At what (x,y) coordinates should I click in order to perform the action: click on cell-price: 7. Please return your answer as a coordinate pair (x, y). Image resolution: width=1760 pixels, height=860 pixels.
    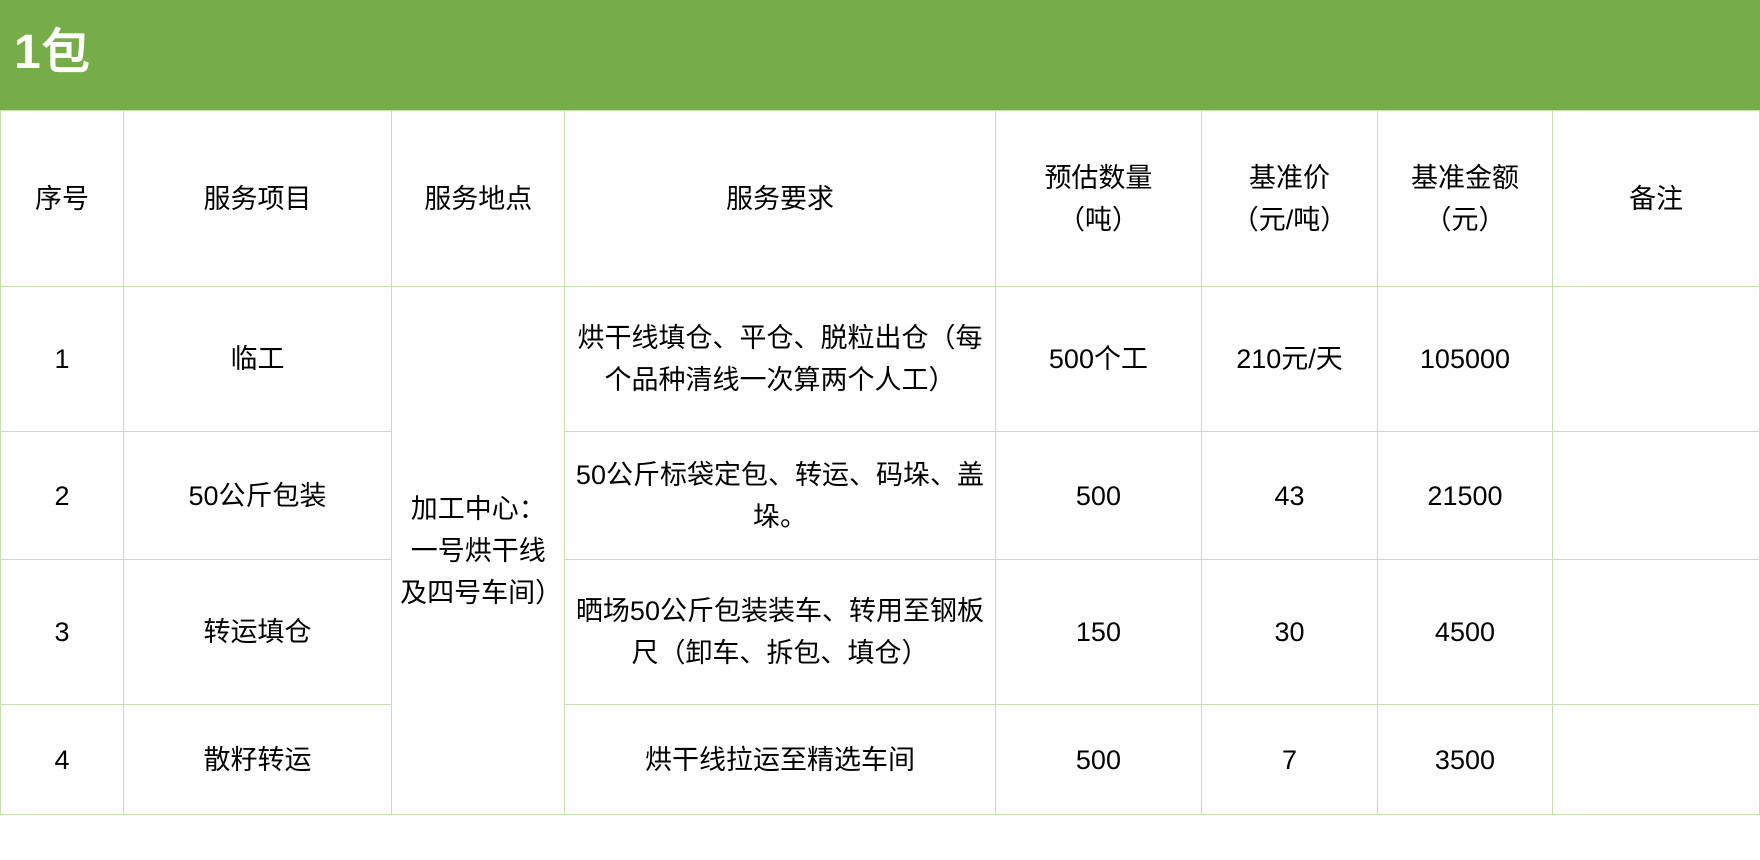
    Looking at the image, I should click on (1289, 759).